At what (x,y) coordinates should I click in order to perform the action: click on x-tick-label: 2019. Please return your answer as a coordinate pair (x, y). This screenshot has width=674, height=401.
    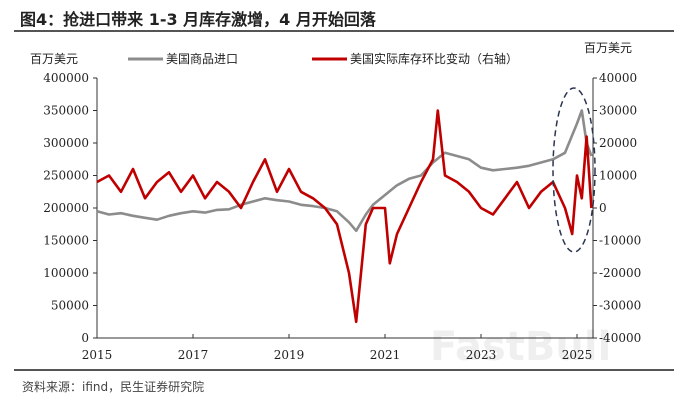
    Looking at the image, I should click on (289, 355).